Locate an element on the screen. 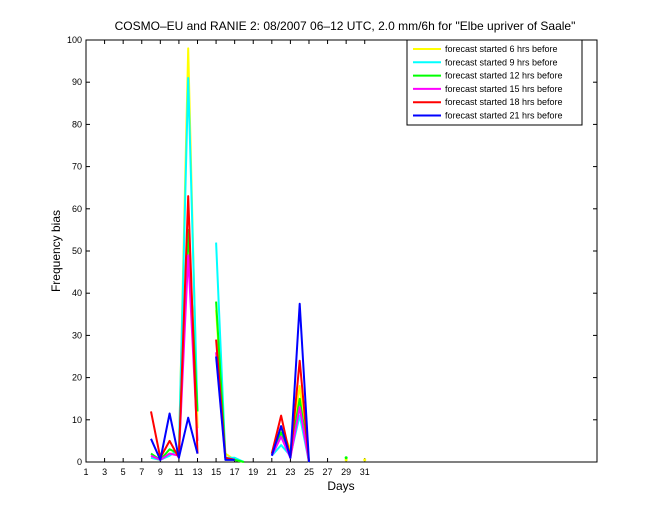 The width and height of the screenshot is (660, 520). legend-box is located at coordinates (494, 82).